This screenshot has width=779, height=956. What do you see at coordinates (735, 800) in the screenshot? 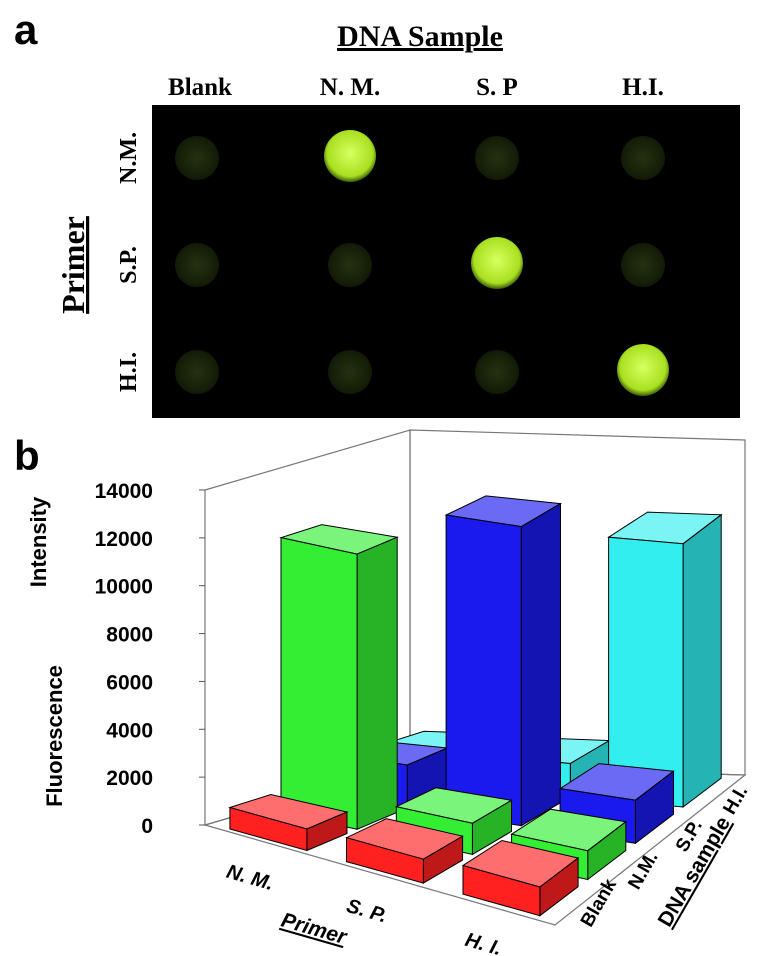
I see `depth-tick-label: H.I.` at bounding box center [735, 800].